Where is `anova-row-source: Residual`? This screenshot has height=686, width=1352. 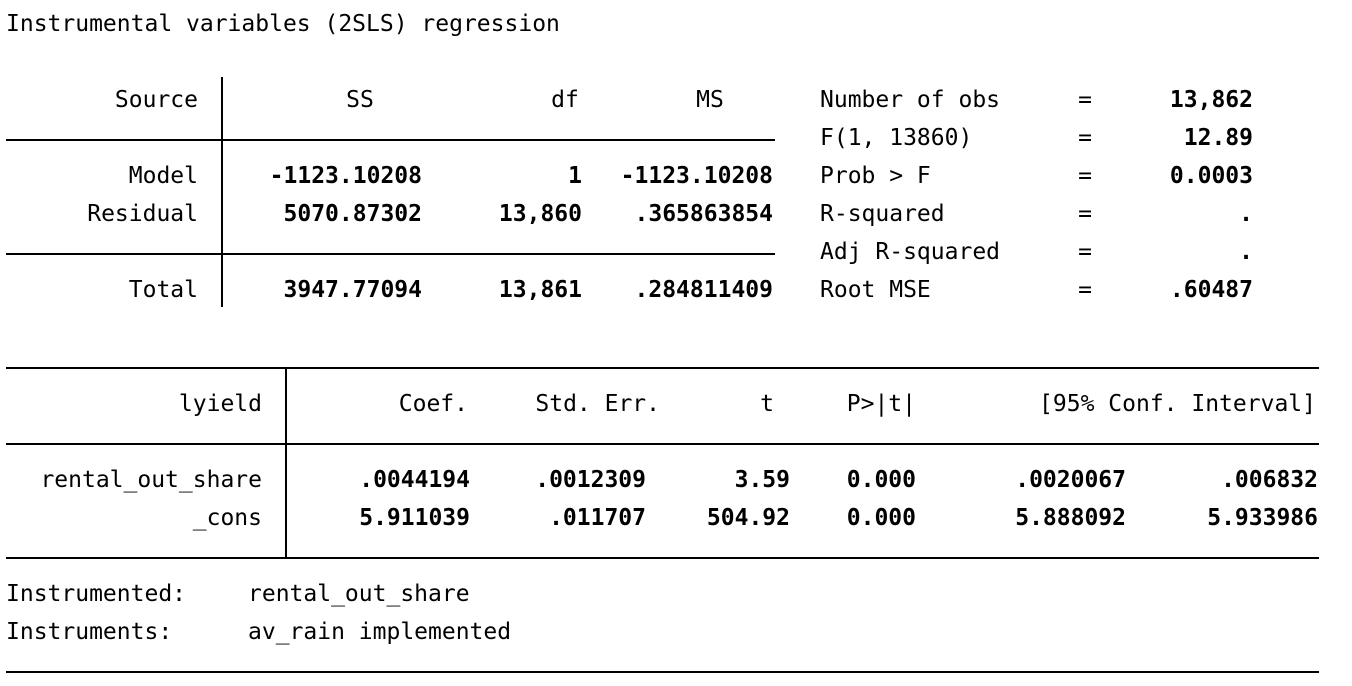 anova-row-source: Residual is located at coordinates (142, 214).